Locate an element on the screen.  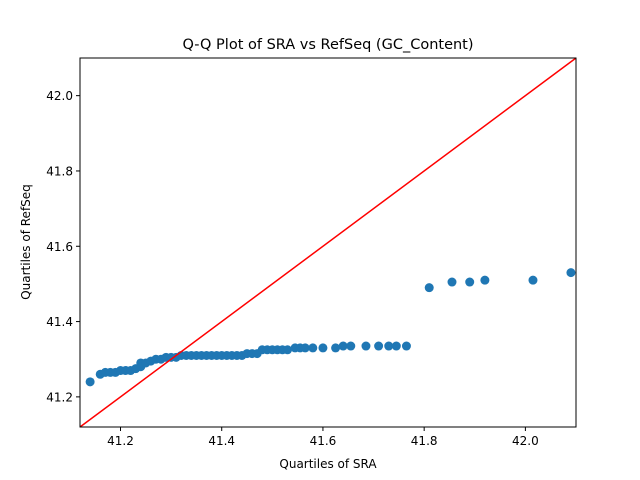
x-tick-label: 41.6 is located at coordinates (323, 441).